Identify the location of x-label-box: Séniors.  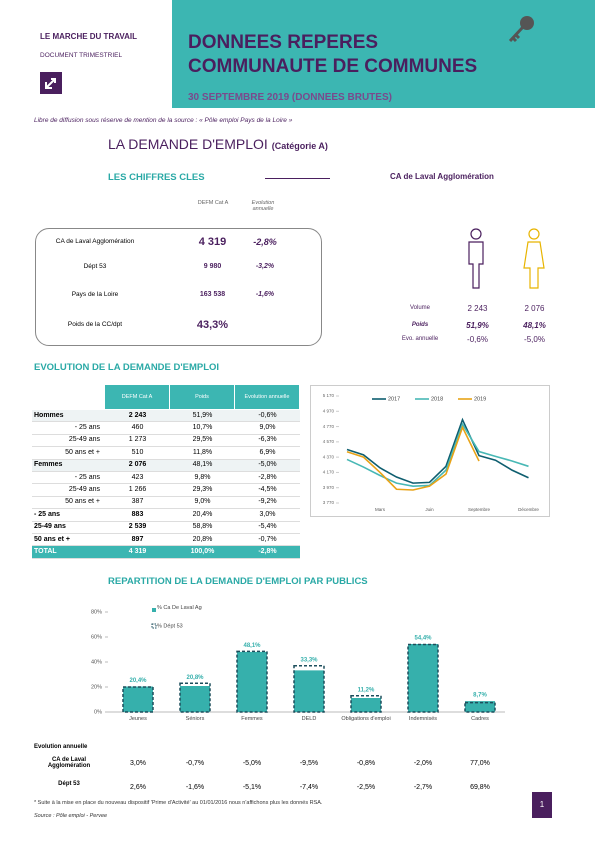
(195, 719).